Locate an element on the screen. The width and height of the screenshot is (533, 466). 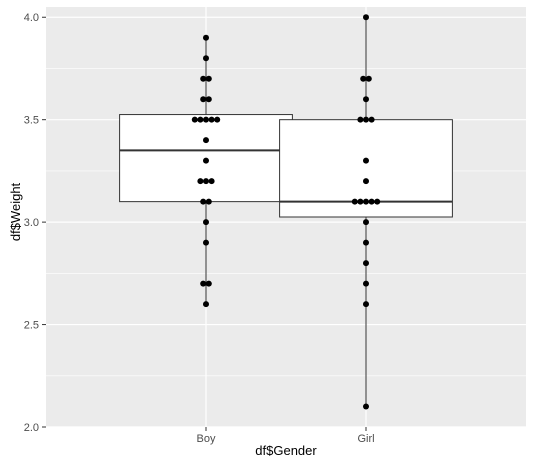
y-axis-title: df$Weight is located at coordinates (15, 211).